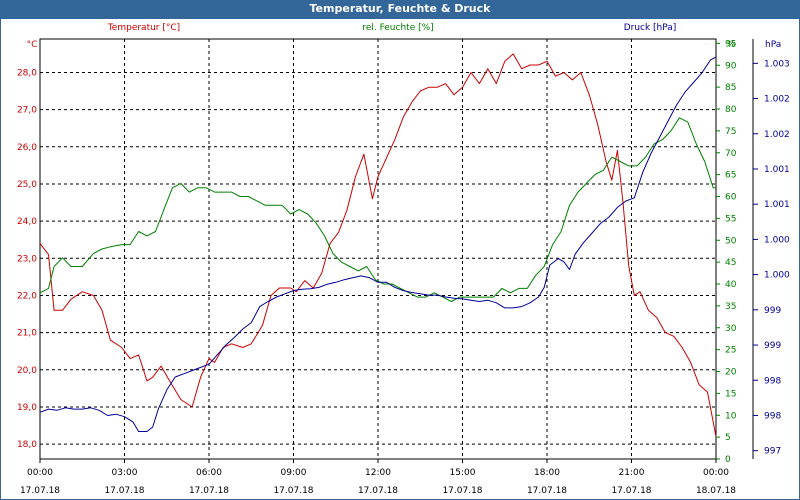 The width and height of the screenshot is (800, 500). What do you see at coordinates (731, 285) in the screenshot?
I see `humidity-tick-label: 40` at bounding box center [731, 285].